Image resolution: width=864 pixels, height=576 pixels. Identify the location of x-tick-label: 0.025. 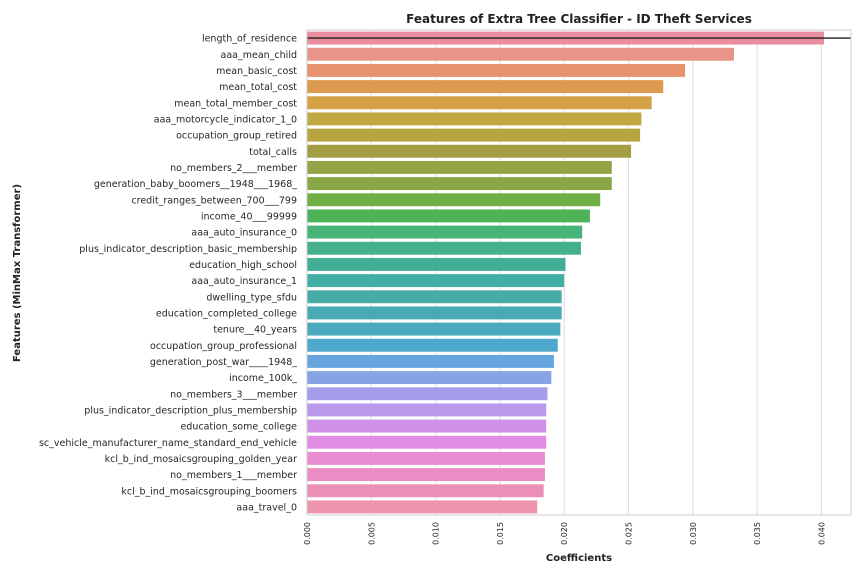
(629, 533).